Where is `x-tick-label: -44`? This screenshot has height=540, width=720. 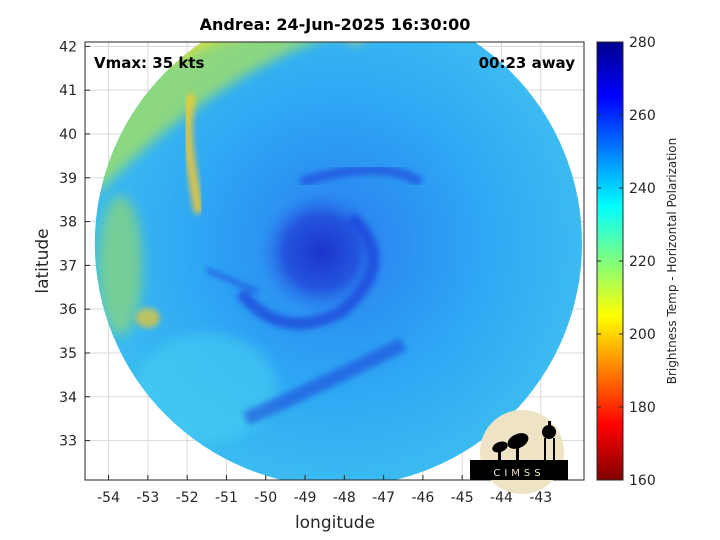 x-tick-label: -44 is located at coordinates (501, 498).